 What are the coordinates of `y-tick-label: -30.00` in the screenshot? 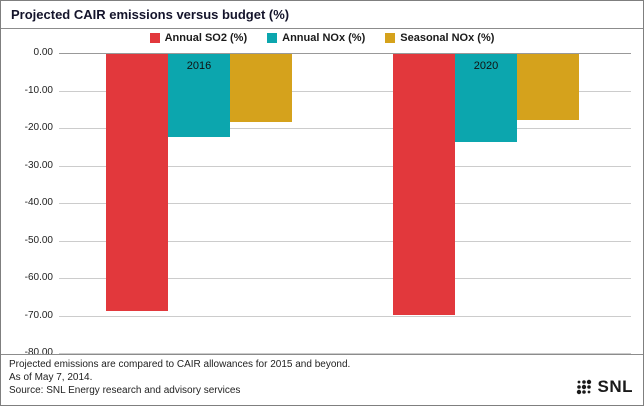 It's located at (38, 165).